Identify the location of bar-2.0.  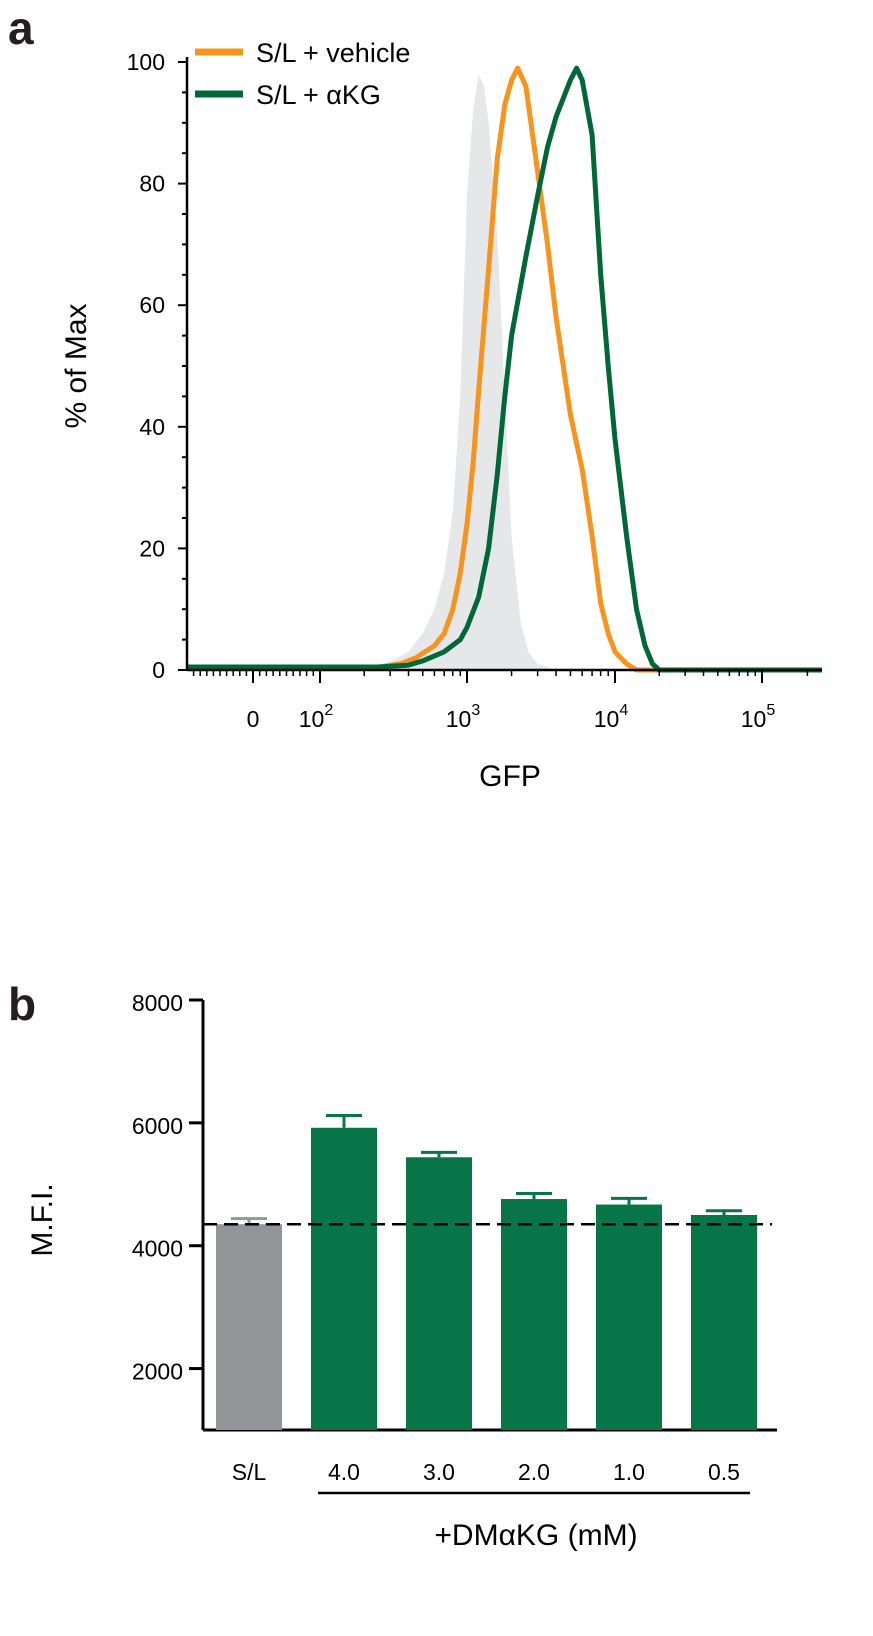
(534, 1314).